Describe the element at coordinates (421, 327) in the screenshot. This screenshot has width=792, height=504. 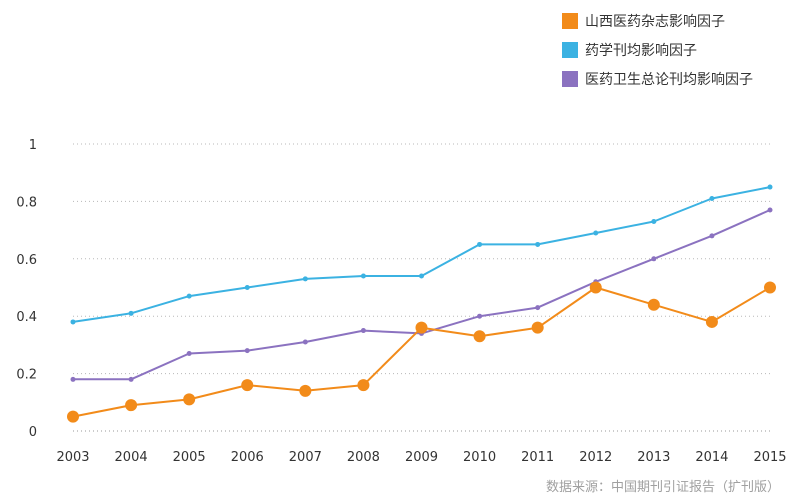
I see `data-point-0-2009` at that location.